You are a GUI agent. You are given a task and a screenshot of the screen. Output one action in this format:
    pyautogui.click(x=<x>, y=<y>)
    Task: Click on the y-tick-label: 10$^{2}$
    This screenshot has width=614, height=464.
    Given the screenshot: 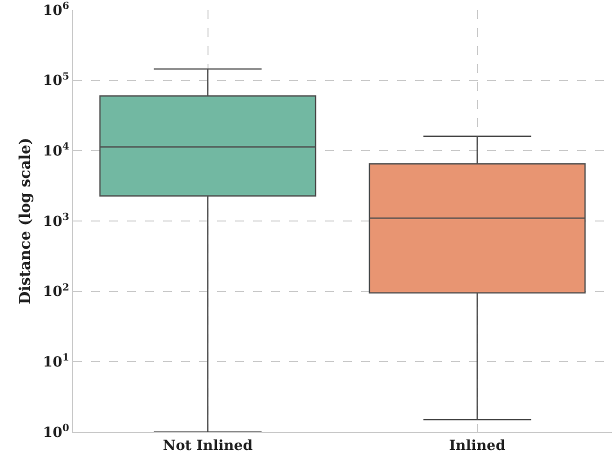 What is the action you would take?
    pyautogui.click(x=56, y=291)
    